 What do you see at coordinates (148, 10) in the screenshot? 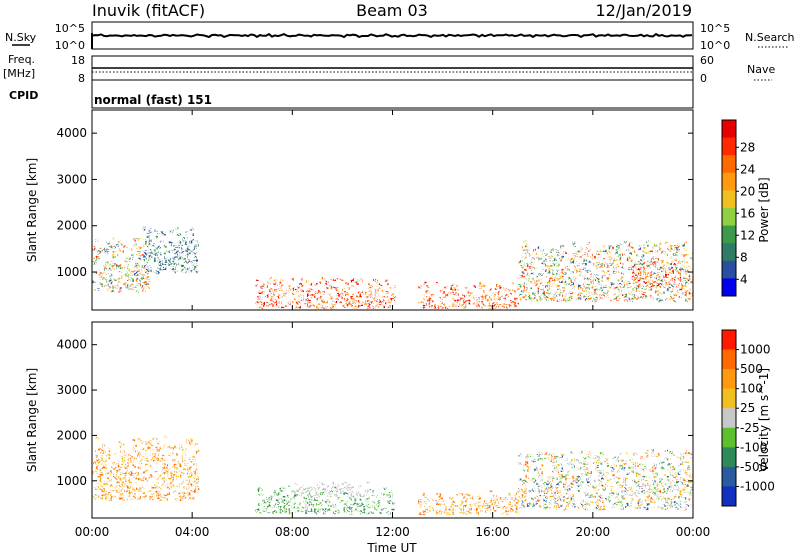
I see `station-title: Inuvik (fitACF)` at bounding box center [148, 10].